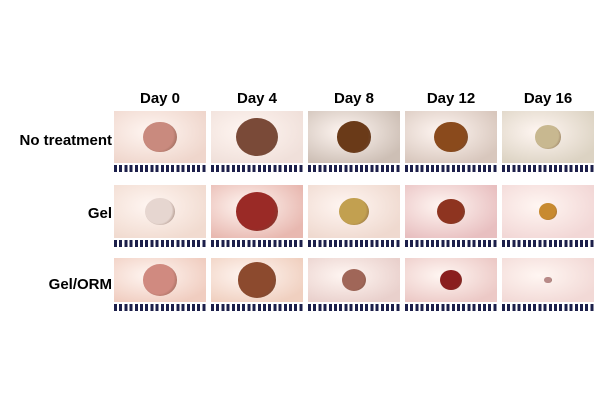  What do you see at coordinates (80, 284) in the screenshot?
I see `row-label: Gel/ORM` at bounding box center [80, 284].